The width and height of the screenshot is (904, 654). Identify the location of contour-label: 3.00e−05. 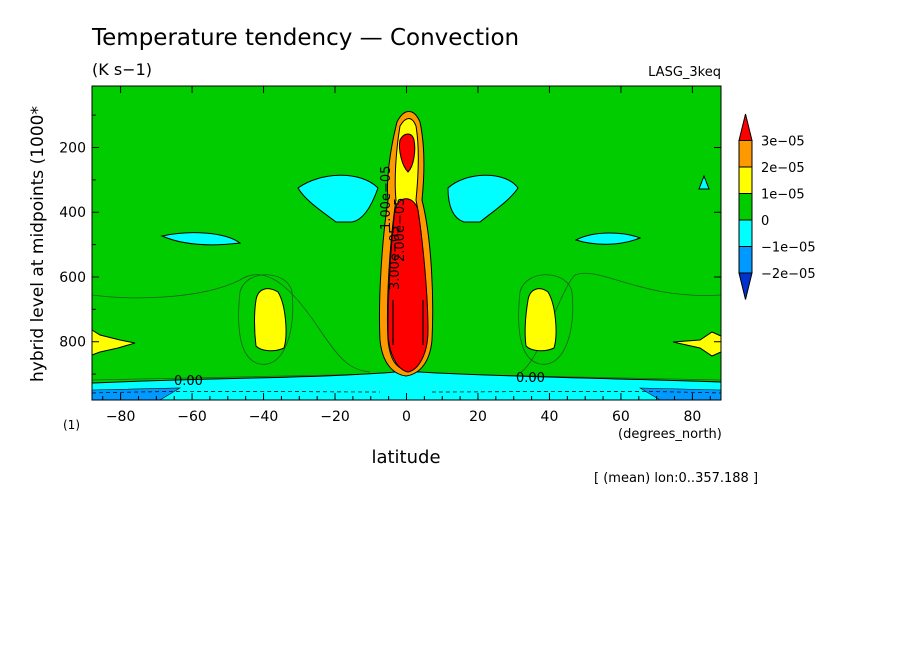
(395, 258).